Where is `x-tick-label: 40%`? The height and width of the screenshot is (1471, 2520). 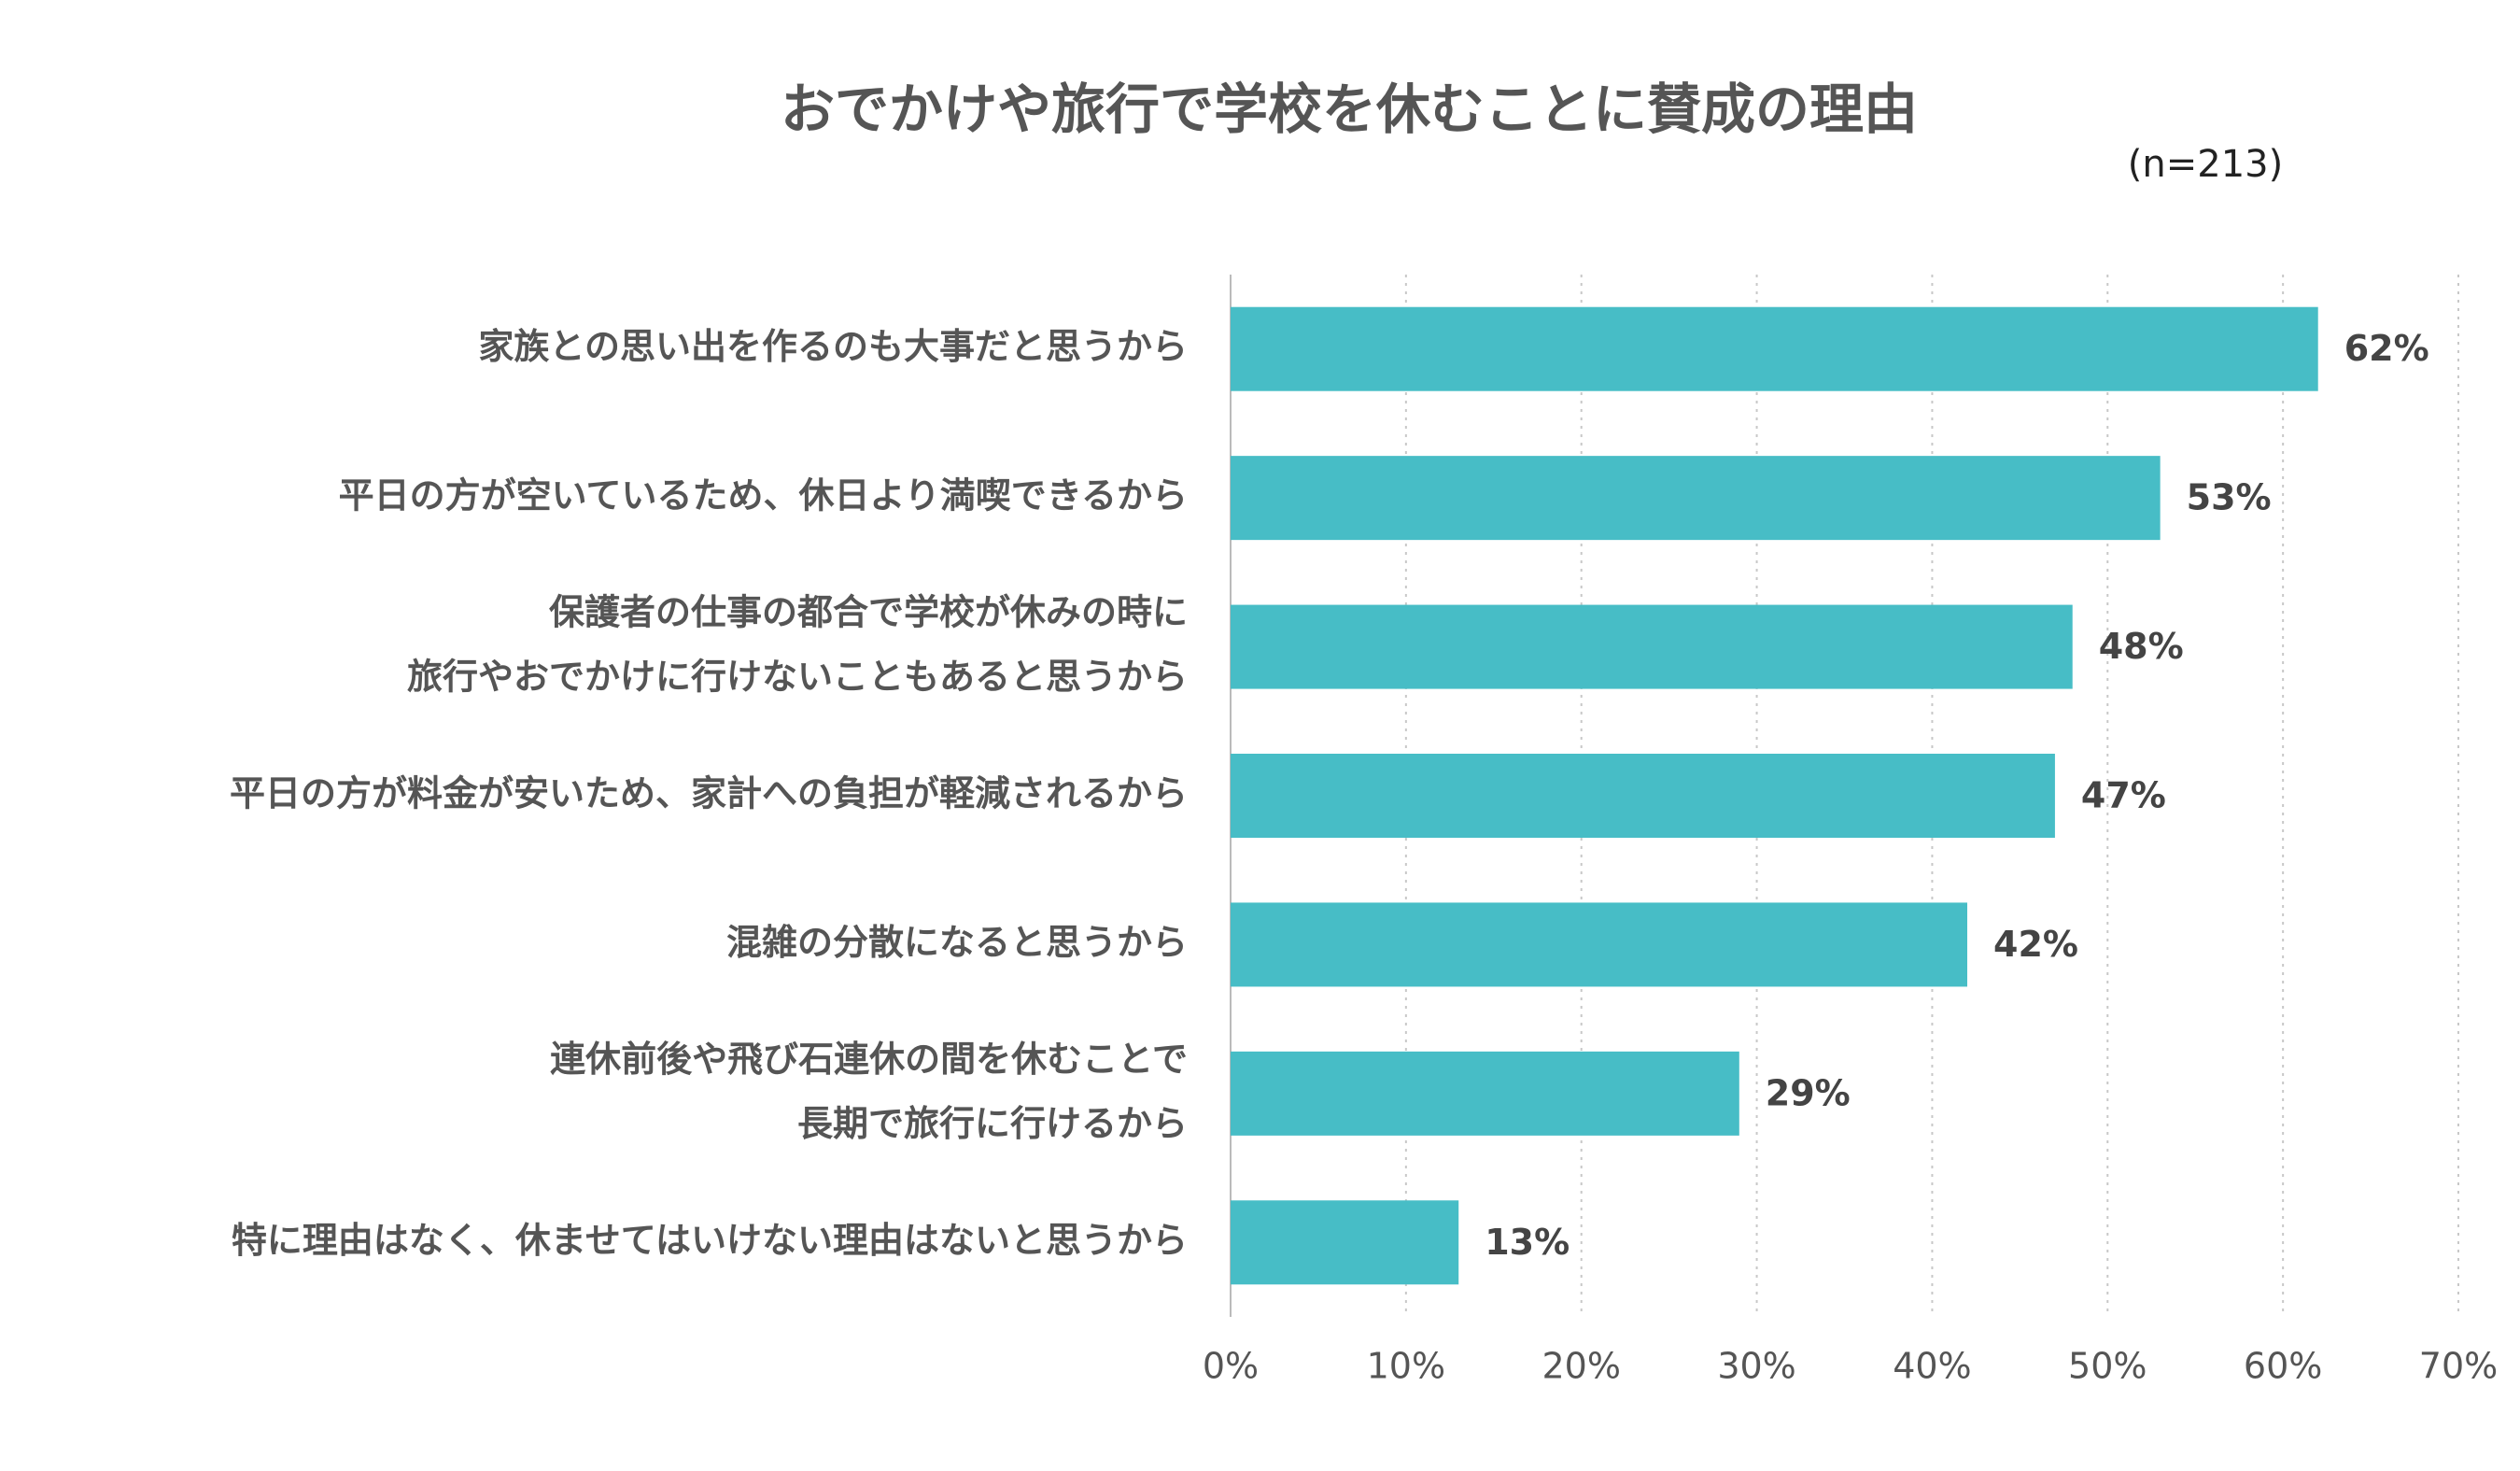 x-tick-label: 40% is located at coordinates (1932, 1366).